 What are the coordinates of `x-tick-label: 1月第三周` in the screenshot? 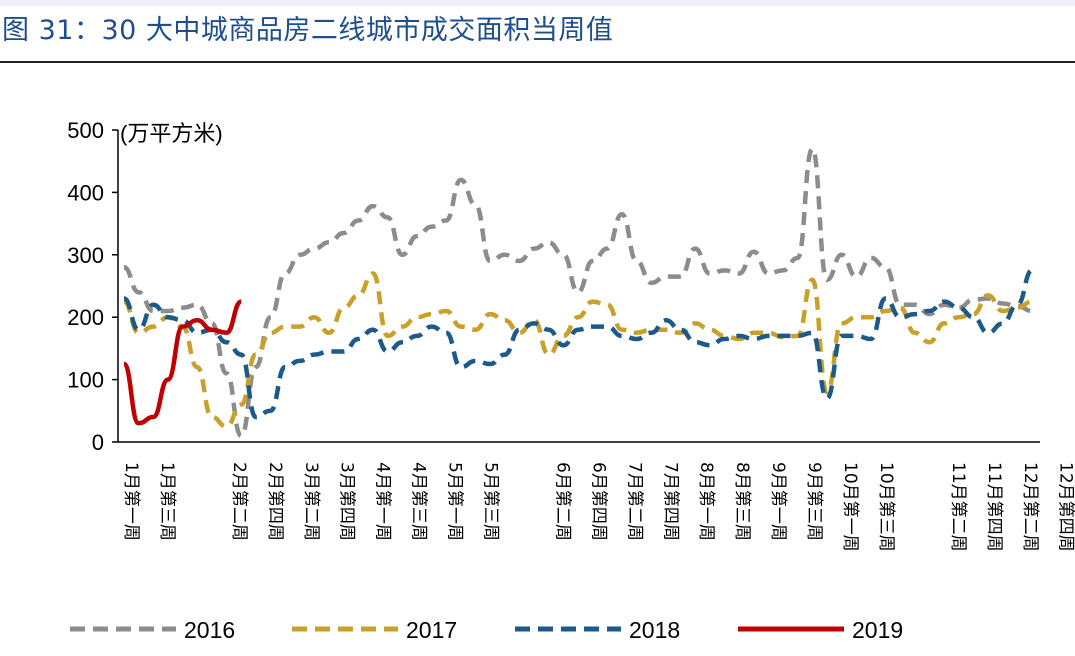 It's located at (167, 501).